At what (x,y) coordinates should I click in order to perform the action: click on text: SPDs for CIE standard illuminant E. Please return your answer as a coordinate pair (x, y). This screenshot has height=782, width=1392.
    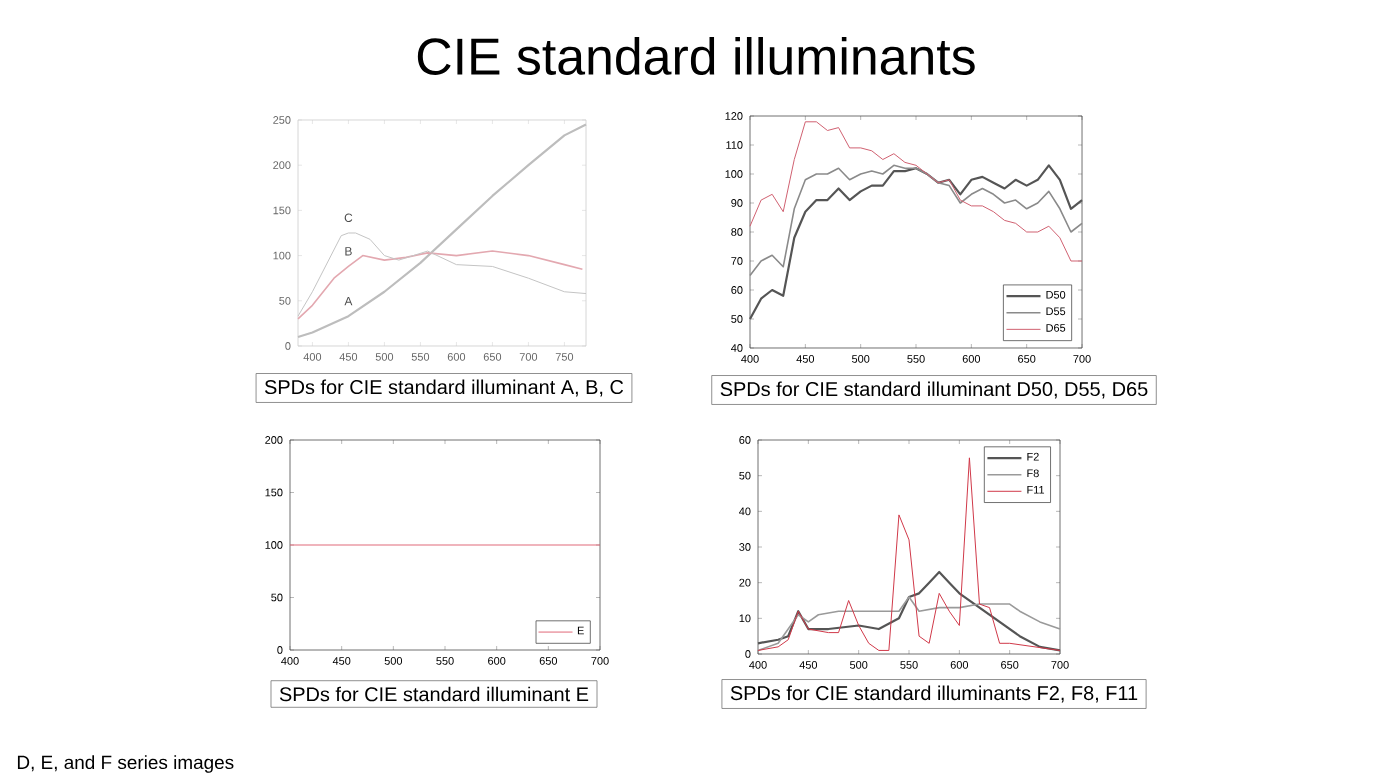
    Looking at the image, I should click on (434, 694).